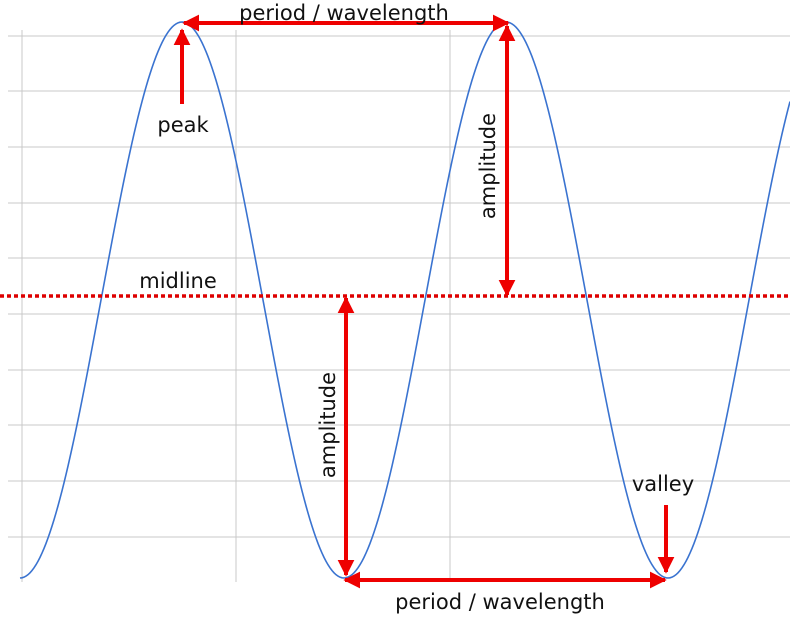 This screenshot has width=790, height=628. I want to click on valley-label: valley, so click(663, 484).